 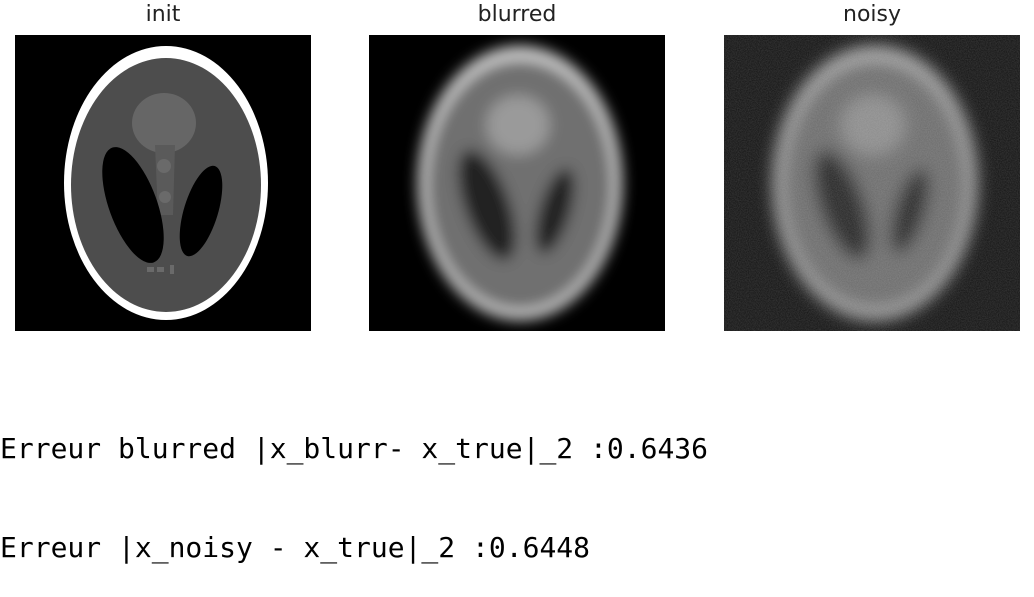 I want to click on panel-title-init: init, so click(x=163, y=14).